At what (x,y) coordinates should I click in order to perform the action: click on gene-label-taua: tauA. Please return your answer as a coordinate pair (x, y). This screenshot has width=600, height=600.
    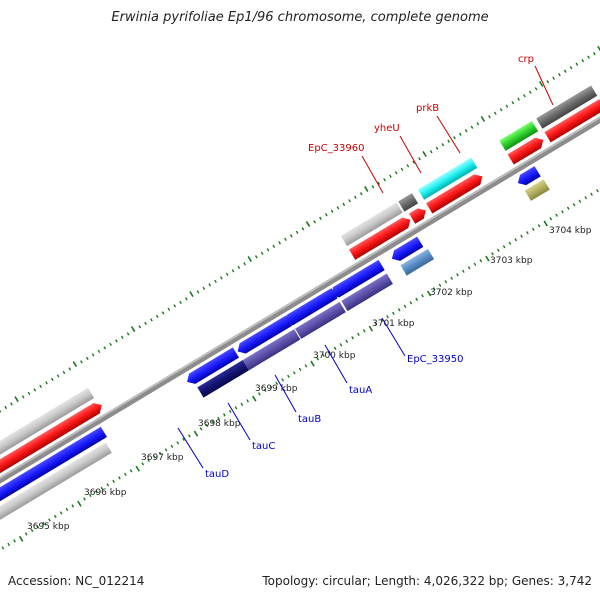
    Looking at the image, I should click on (360, 390).